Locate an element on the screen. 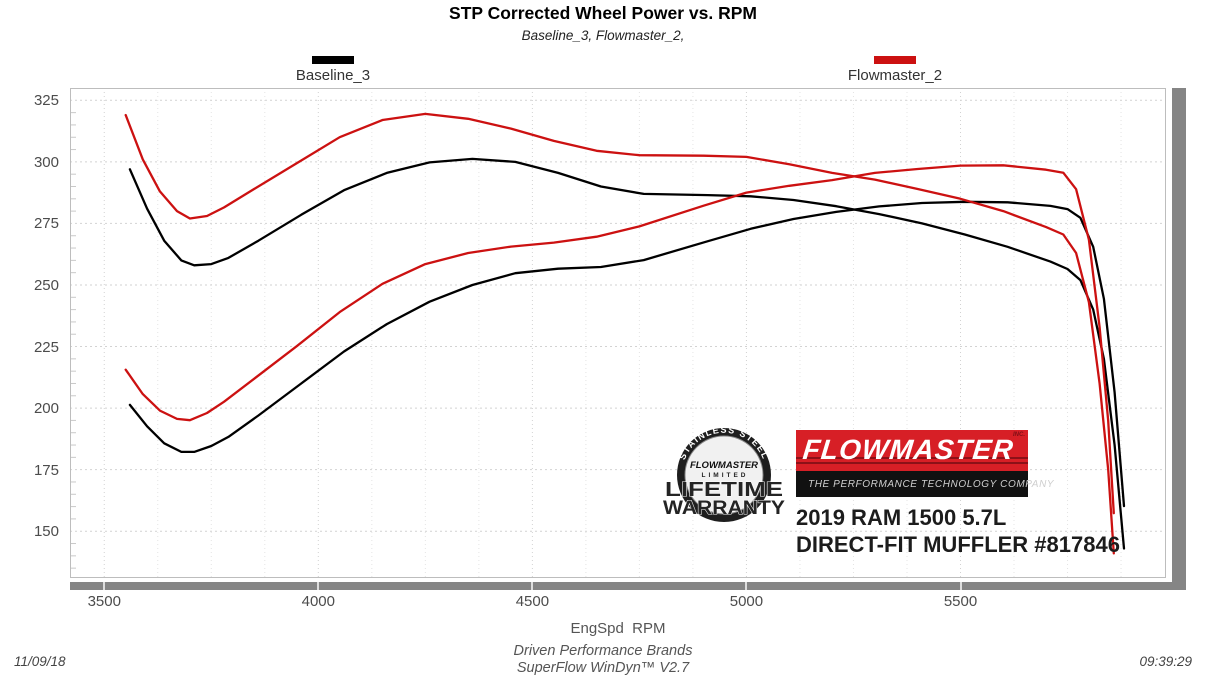  footer-time: 09:39:29 is located at coordinates (1165, 661).